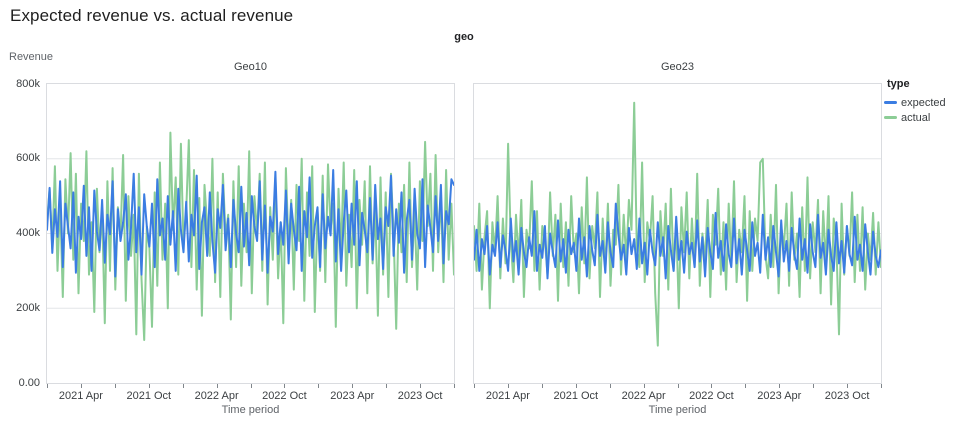  I want to click on legend-item-label: actual, so click(916, 117).